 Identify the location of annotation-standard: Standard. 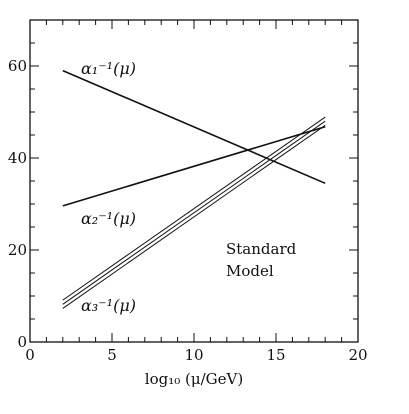
(261, 249).